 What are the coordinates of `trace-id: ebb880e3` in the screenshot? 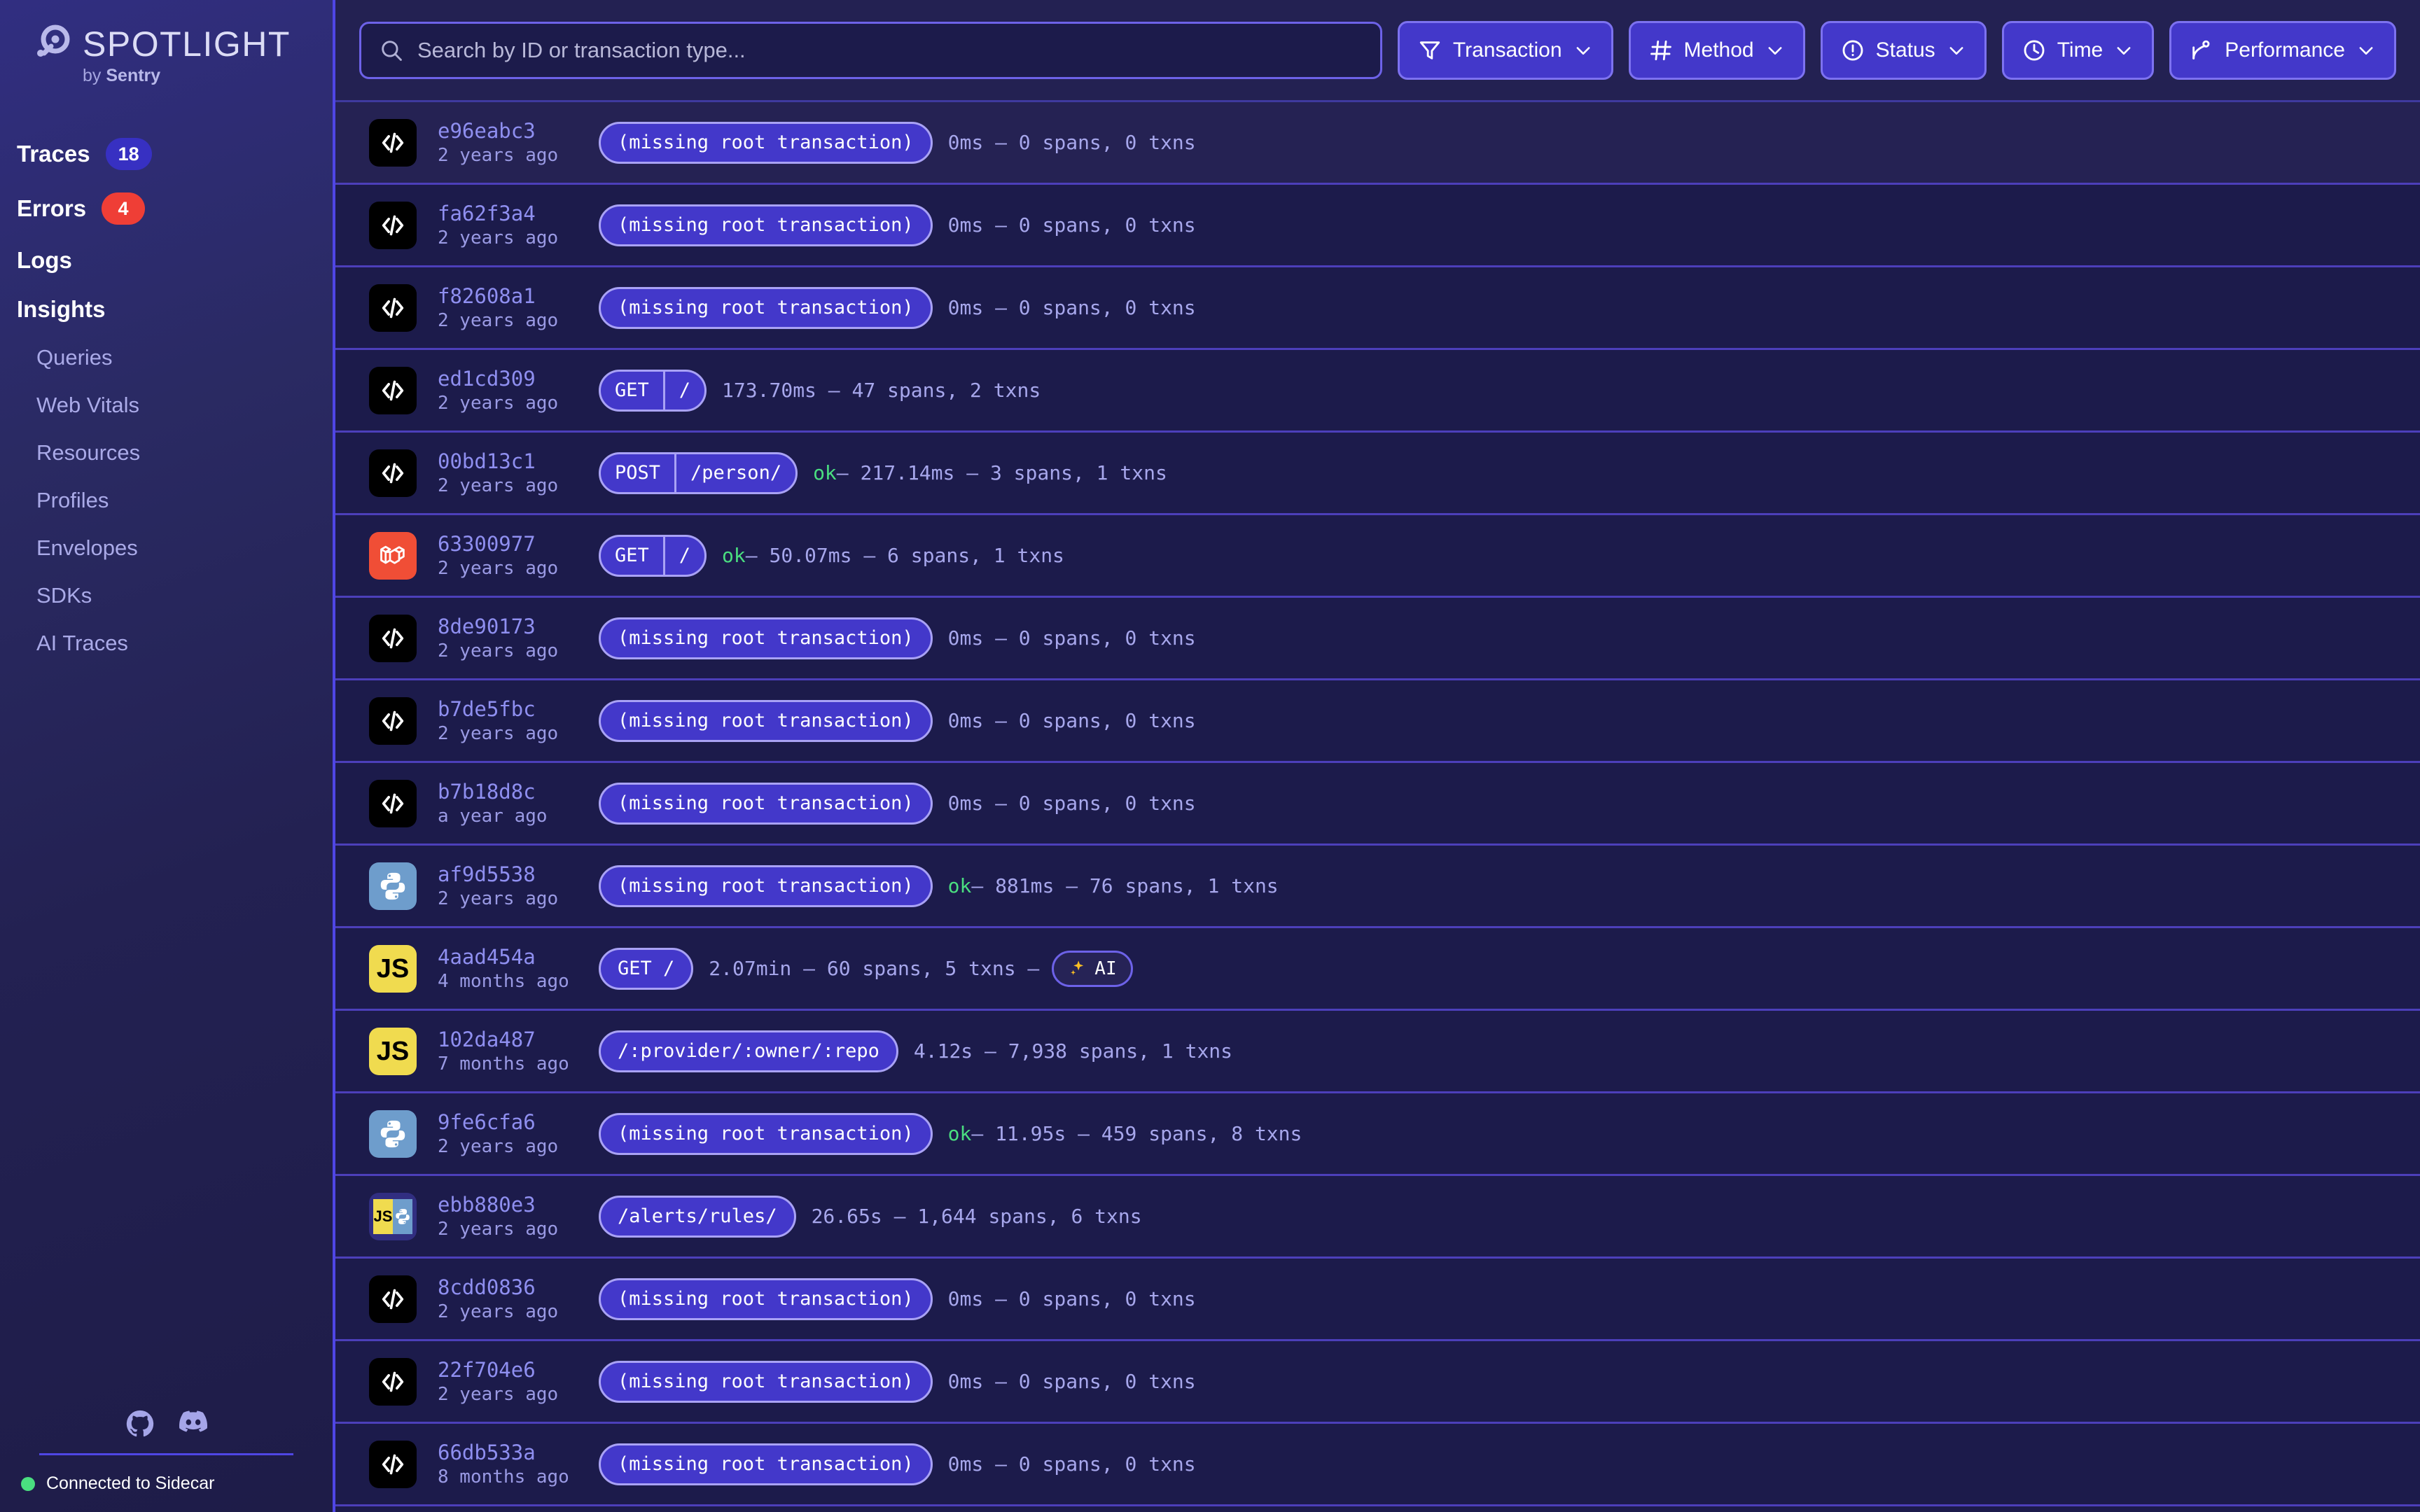 It's located at (487, 1204).